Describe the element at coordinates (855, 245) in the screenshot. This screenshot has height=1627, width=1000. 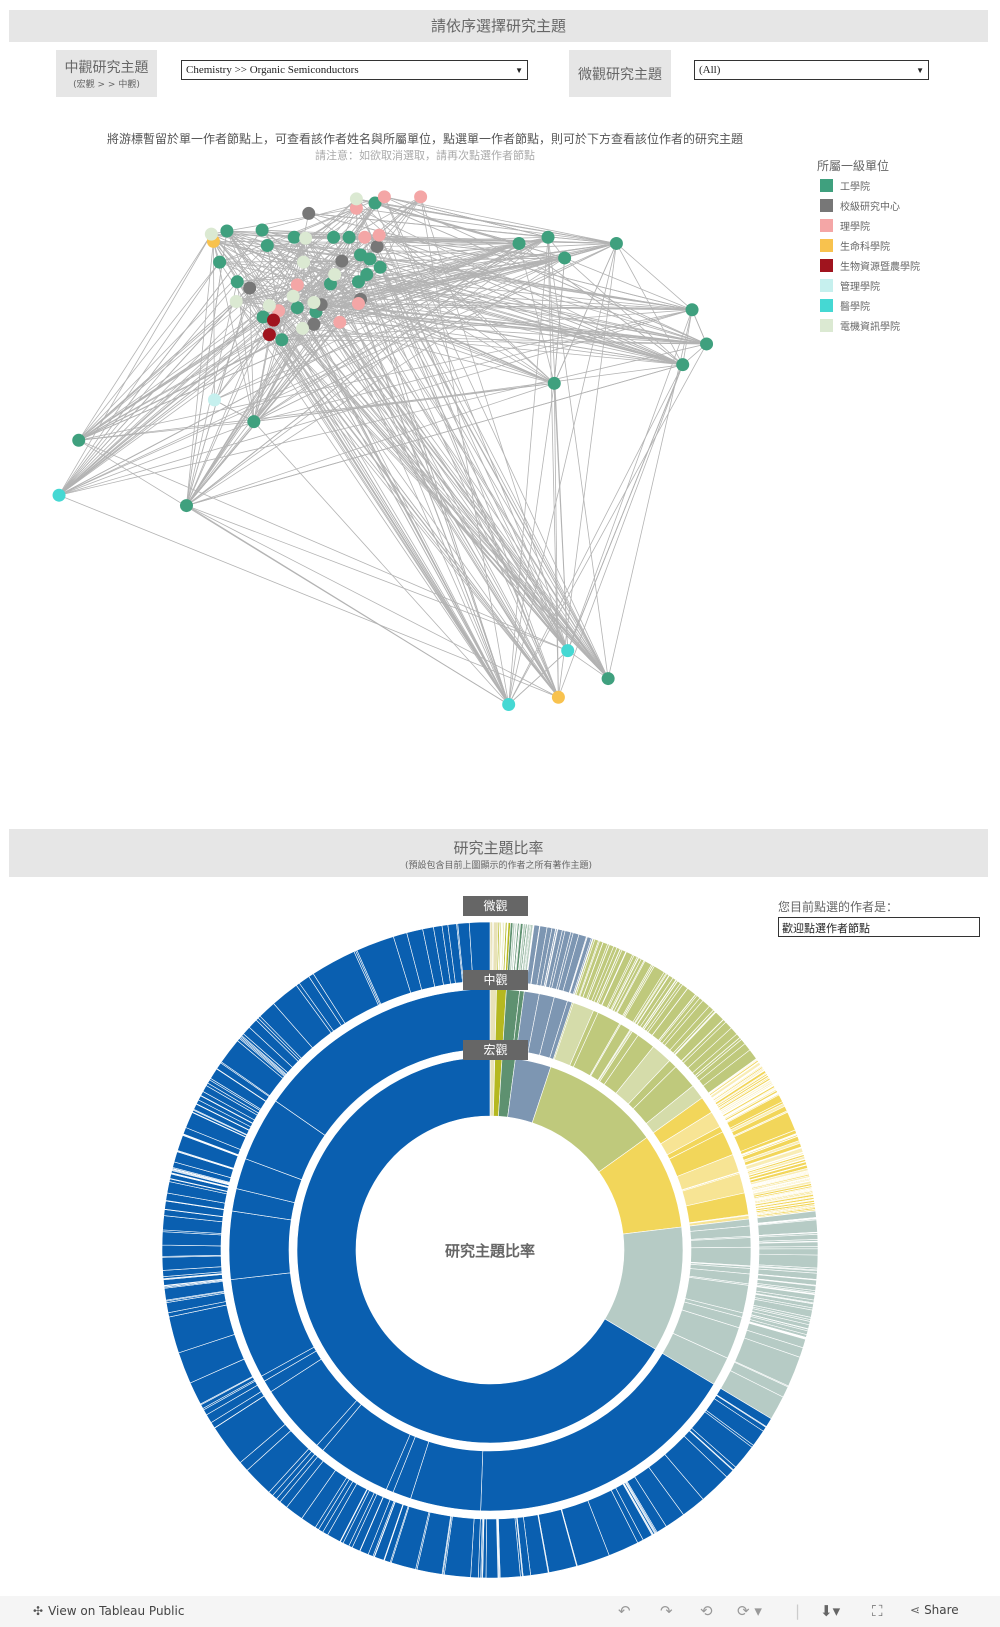
I see `legend-item: 生命科學院` at that location.